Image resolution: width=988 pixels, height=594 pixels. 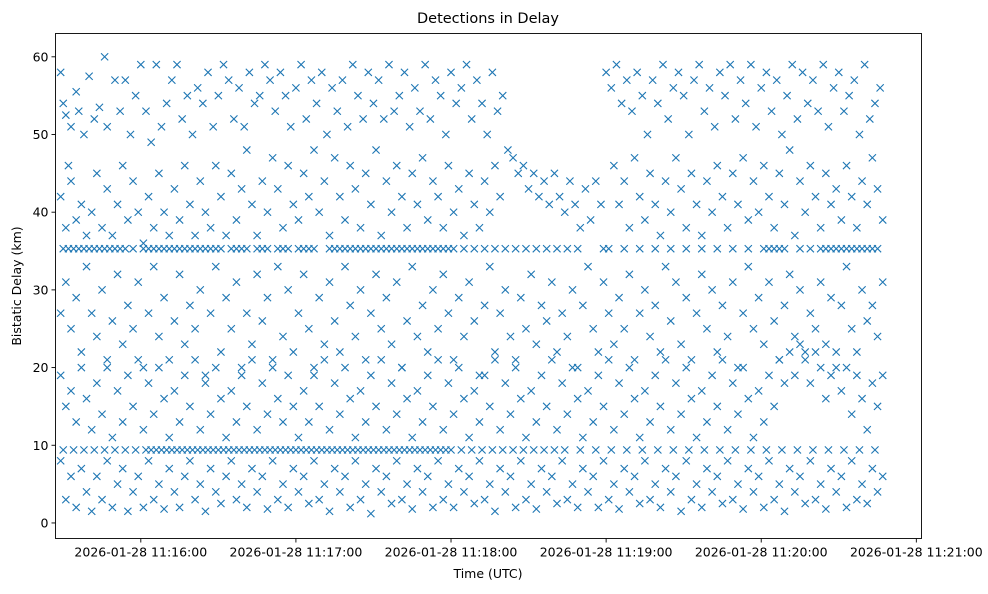 What do you see at coordinates (451, 552) in the screenshot?
I see `x-tick-label: 2026-01-28 11:18:00` at bounding box center [451, 552].